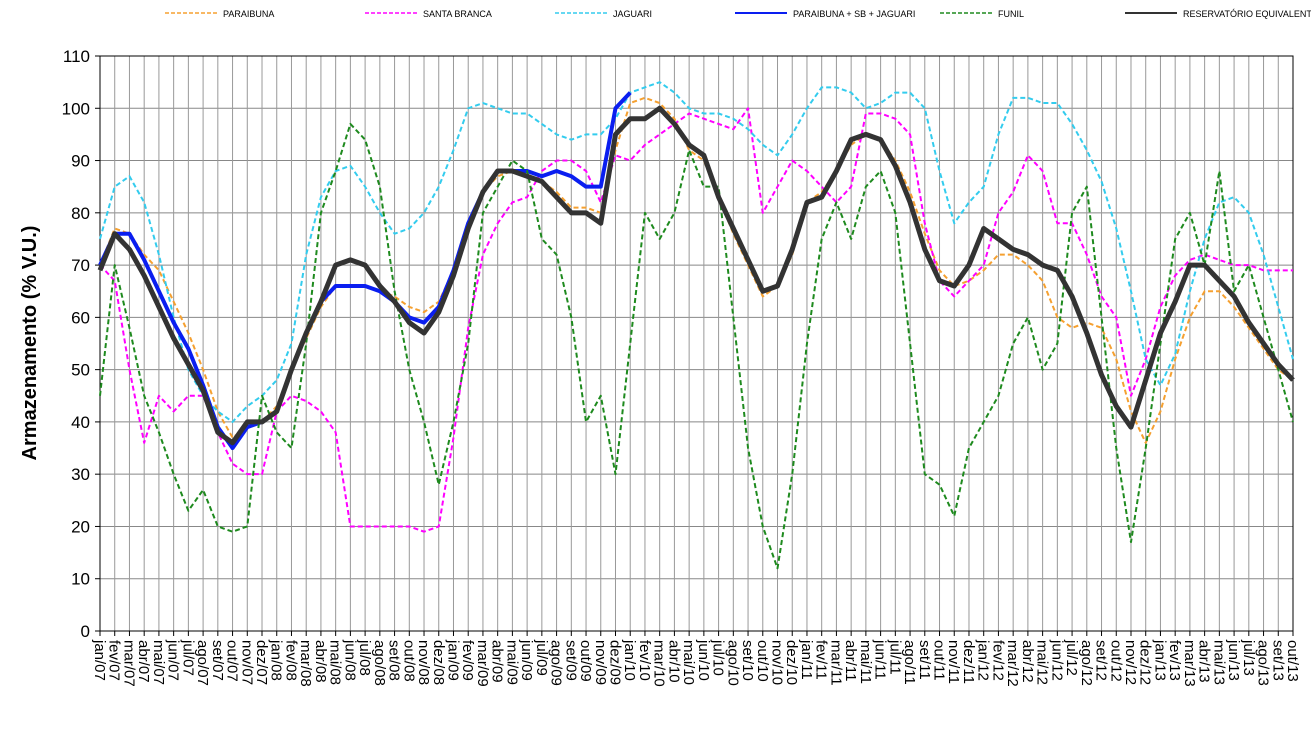 The width and height of the screenshot is (1311, 733). What do you see at coordinates (80, 213) in the screenshot?
I see `y-tick-label: 80` at bounding box center [80, 213].